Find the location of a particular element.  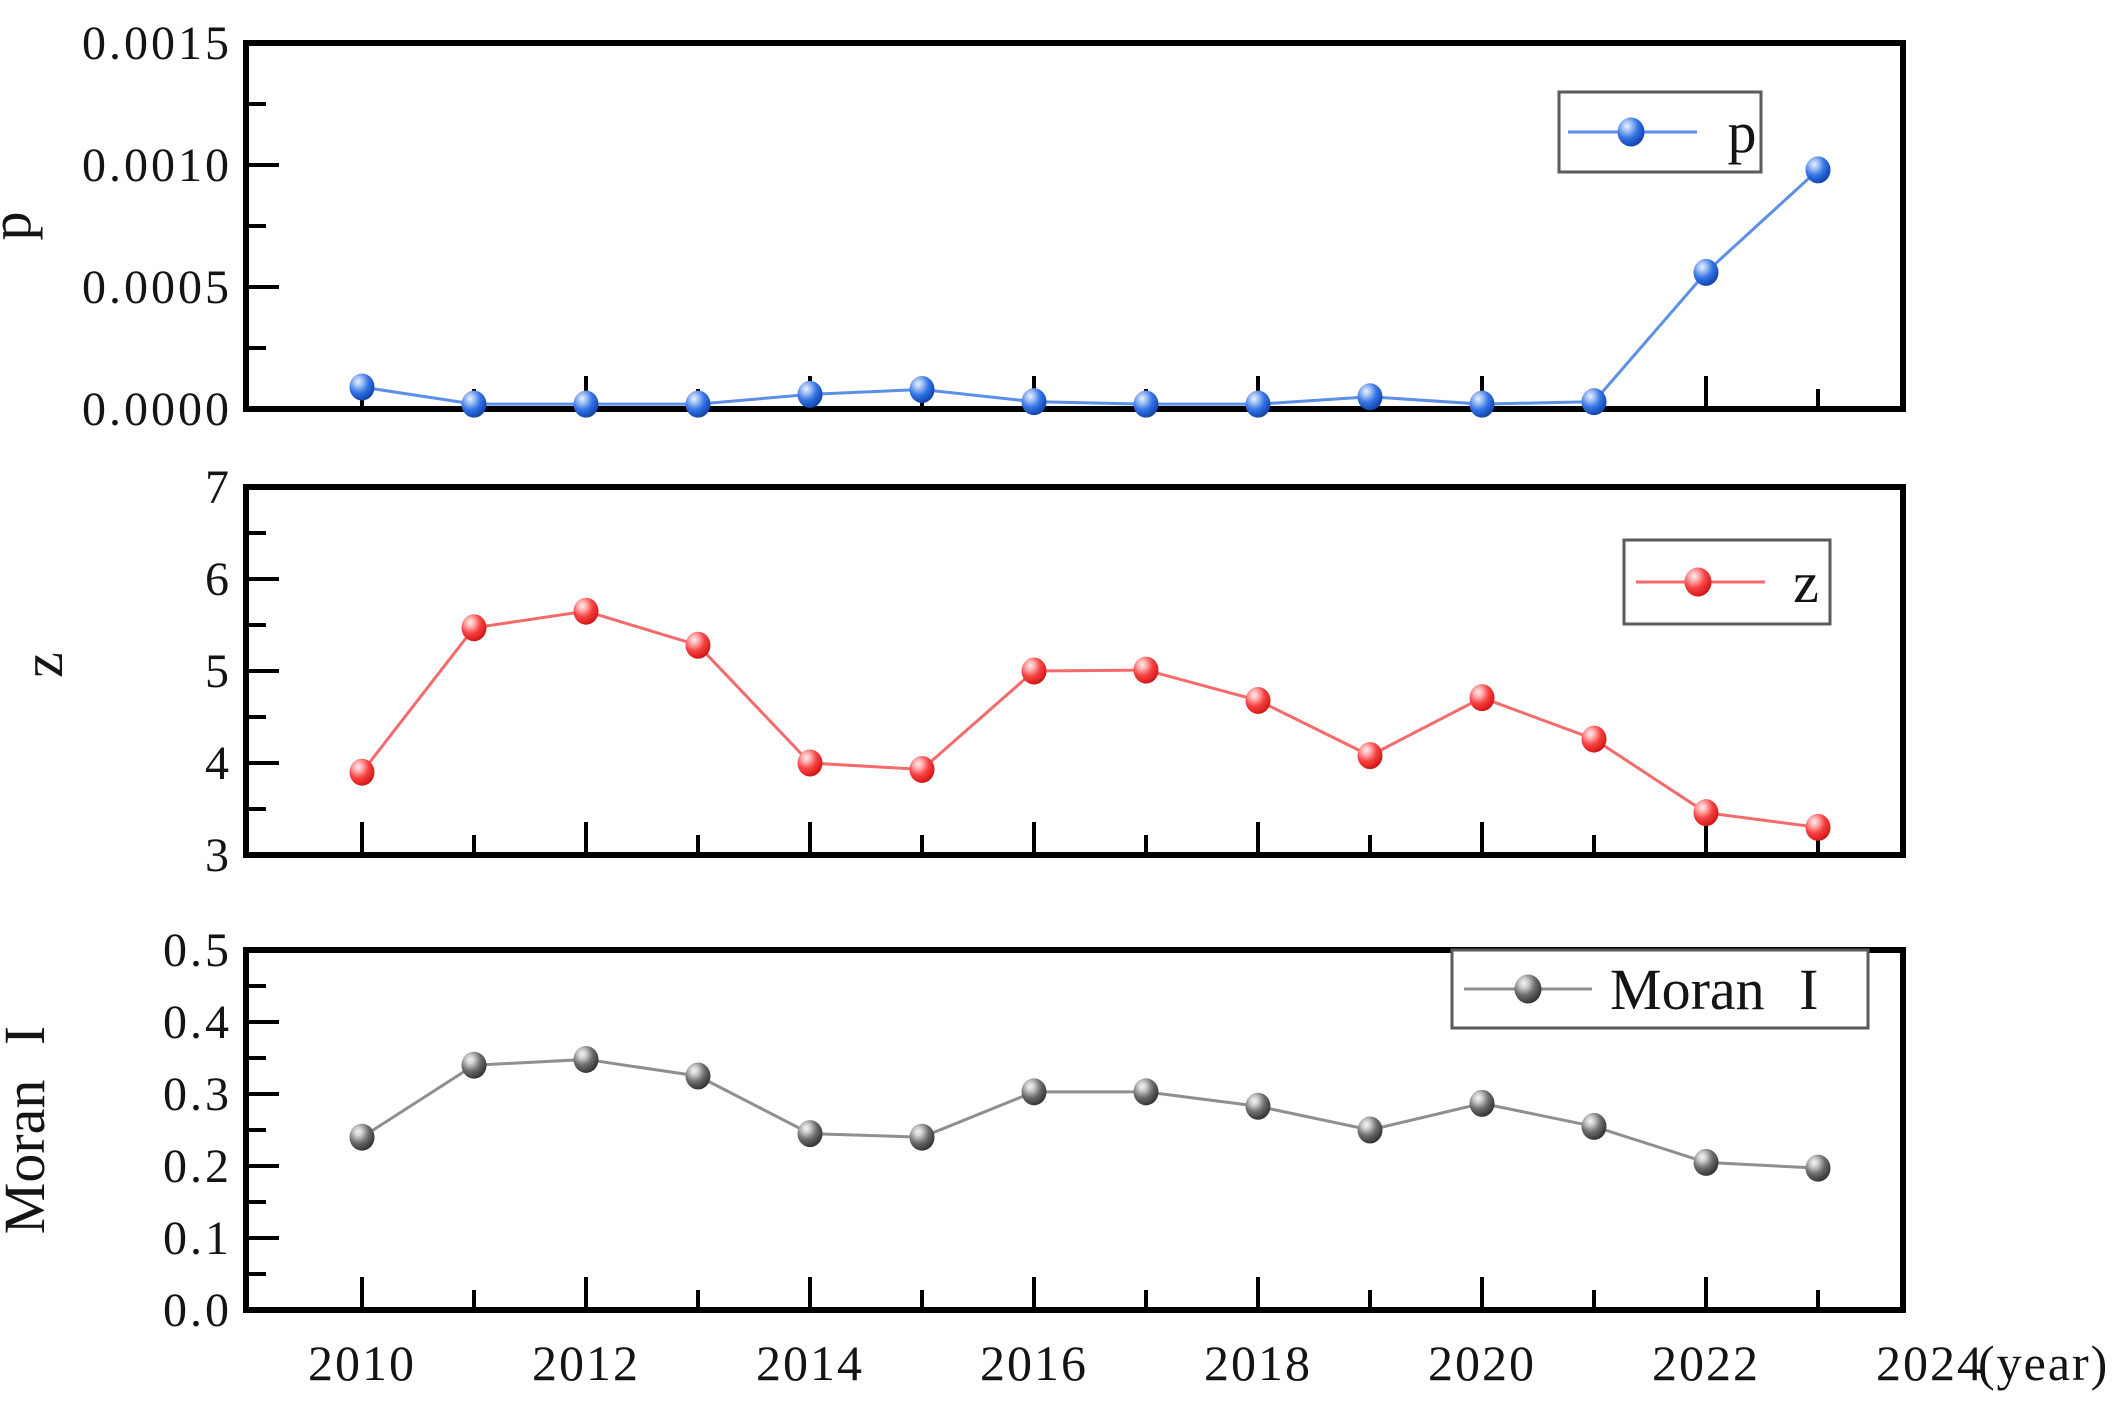

moran-marker-2021 is located at coordinates (1594, 1126).